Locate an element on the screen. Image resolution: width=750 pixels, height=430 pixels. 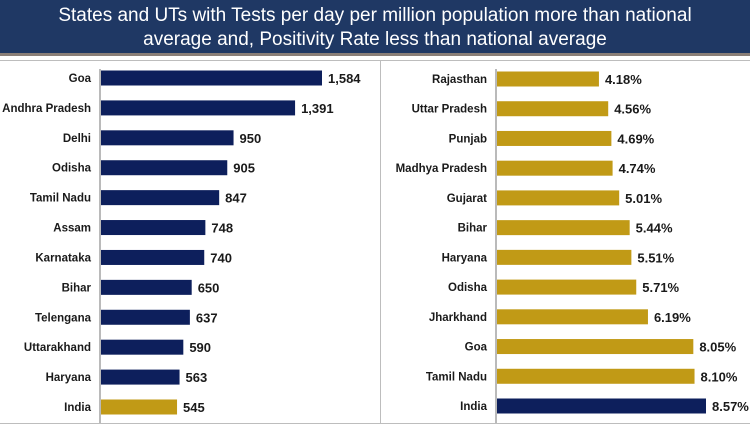
category-label-punjab: Punjab is located at coordinates (468, 139).